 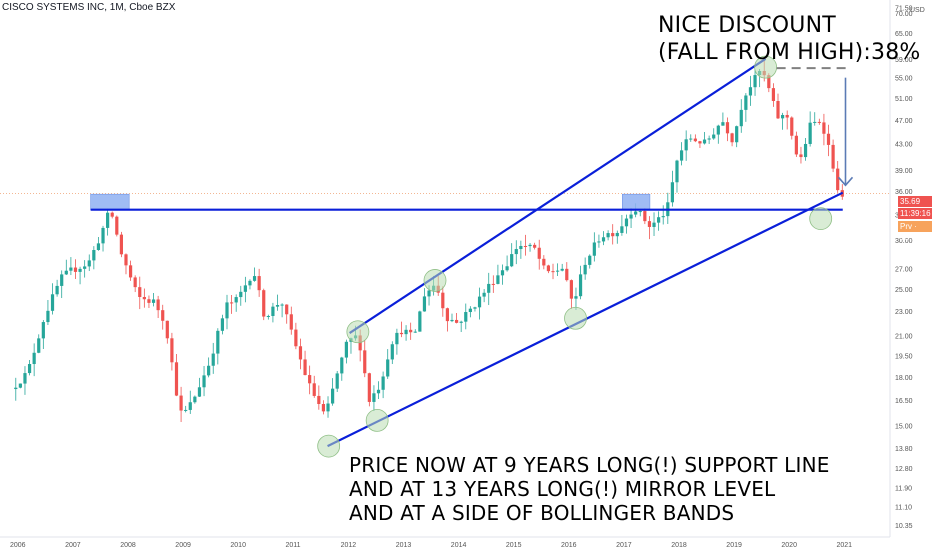 What do you see at coordinates (904, 192) in the screenshot?
I see `price-tick-label: 36.00` at bounding box center [904, 192].